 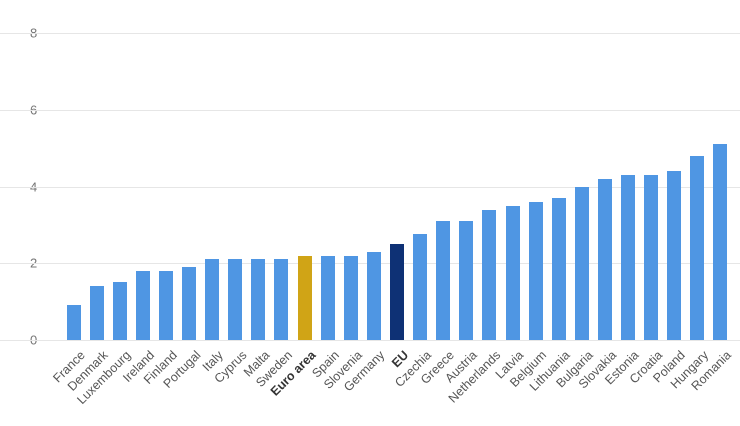 I want to click on bar-latvia, so click(x=512, y=272).